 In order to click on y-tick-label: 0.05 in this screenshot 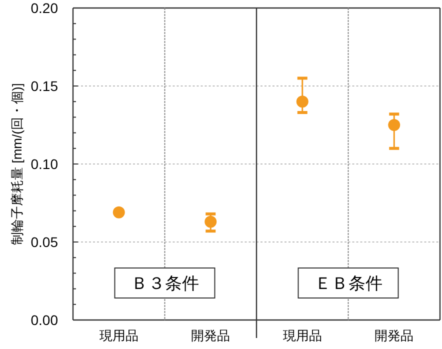, I will do `click(44, 242)`.